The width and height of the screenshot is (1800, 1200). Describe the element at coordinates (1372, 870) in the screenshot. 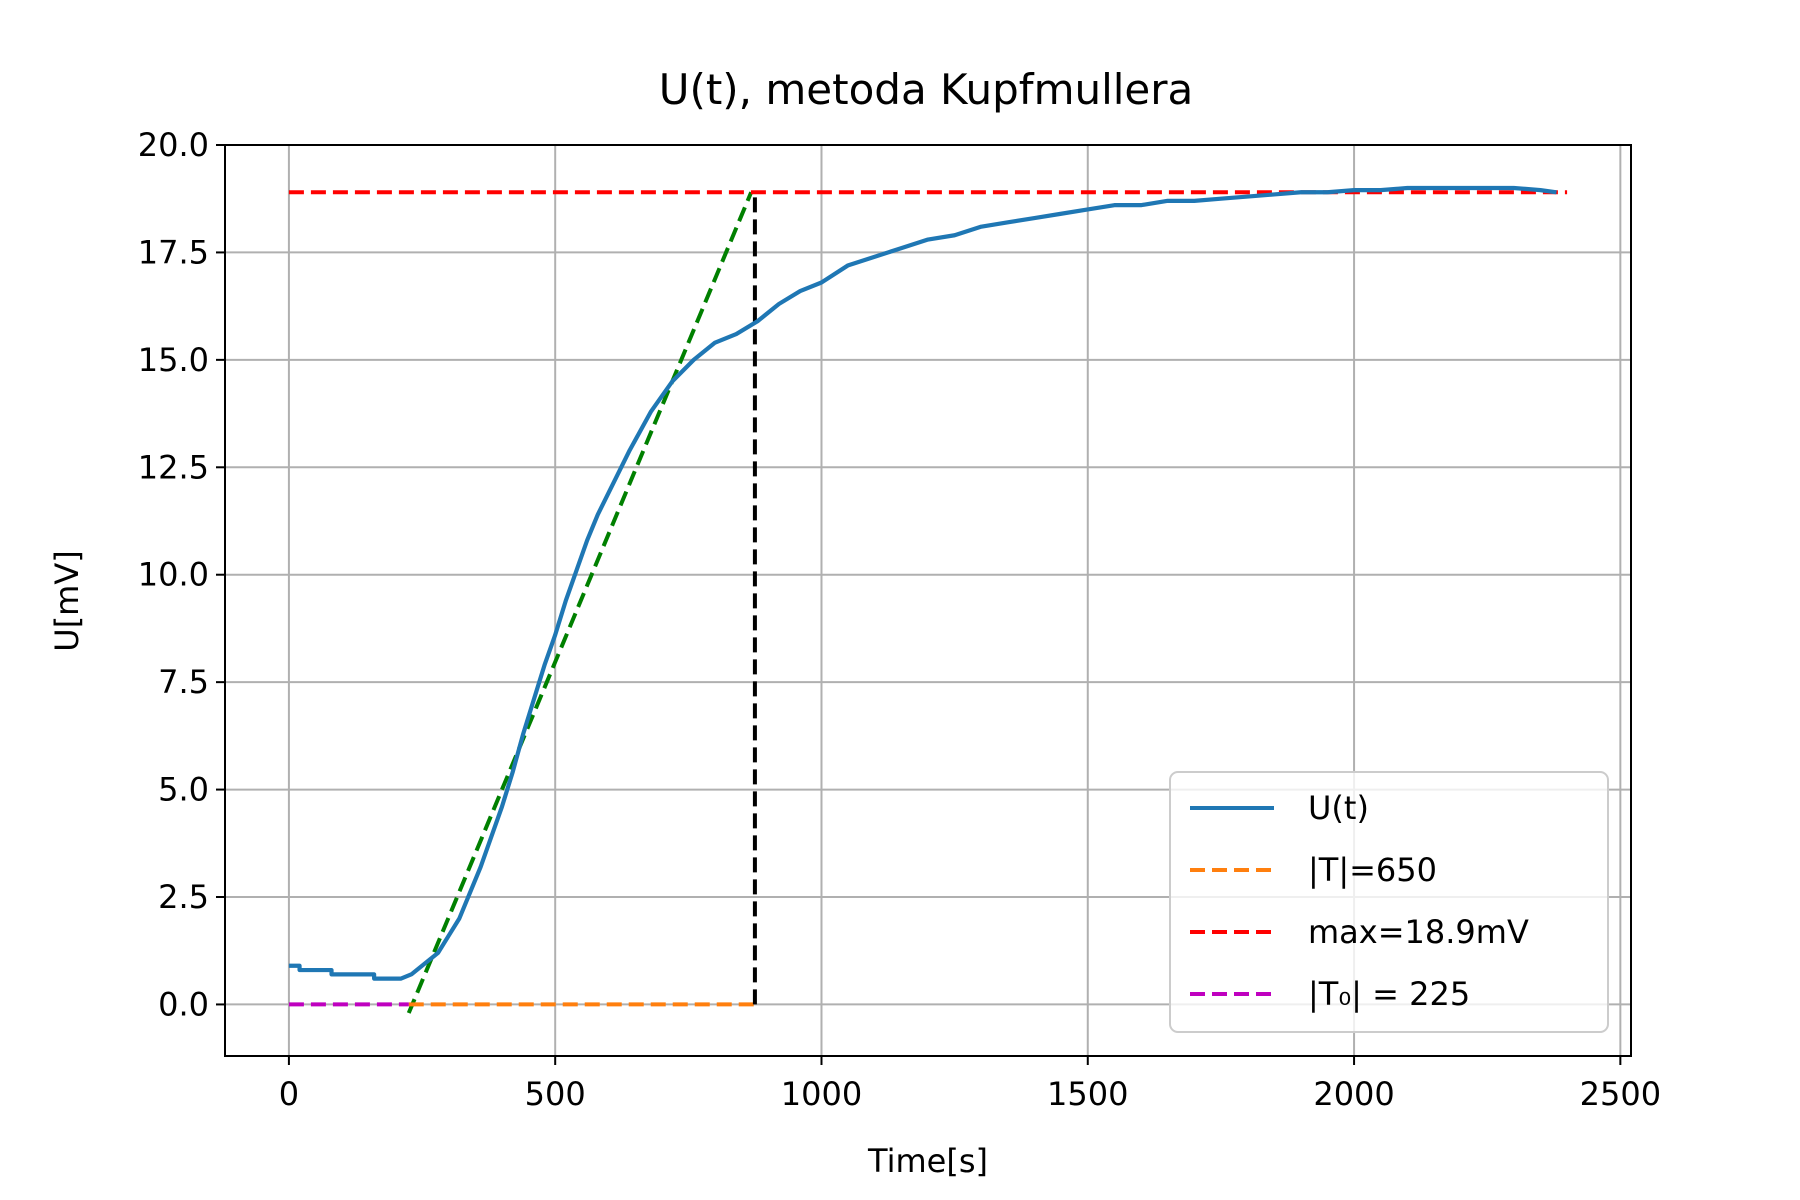

I see `legend-label-T: |T|=650` at that location.